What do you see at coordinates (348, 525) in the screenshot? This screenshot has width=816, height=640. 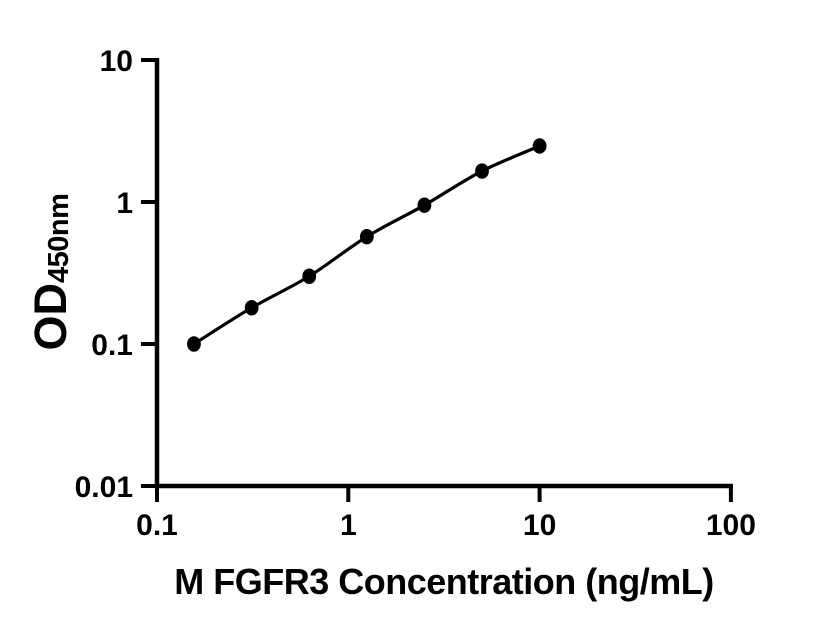 I see `x-tick-label: 1` at bounding box center [348, 525].